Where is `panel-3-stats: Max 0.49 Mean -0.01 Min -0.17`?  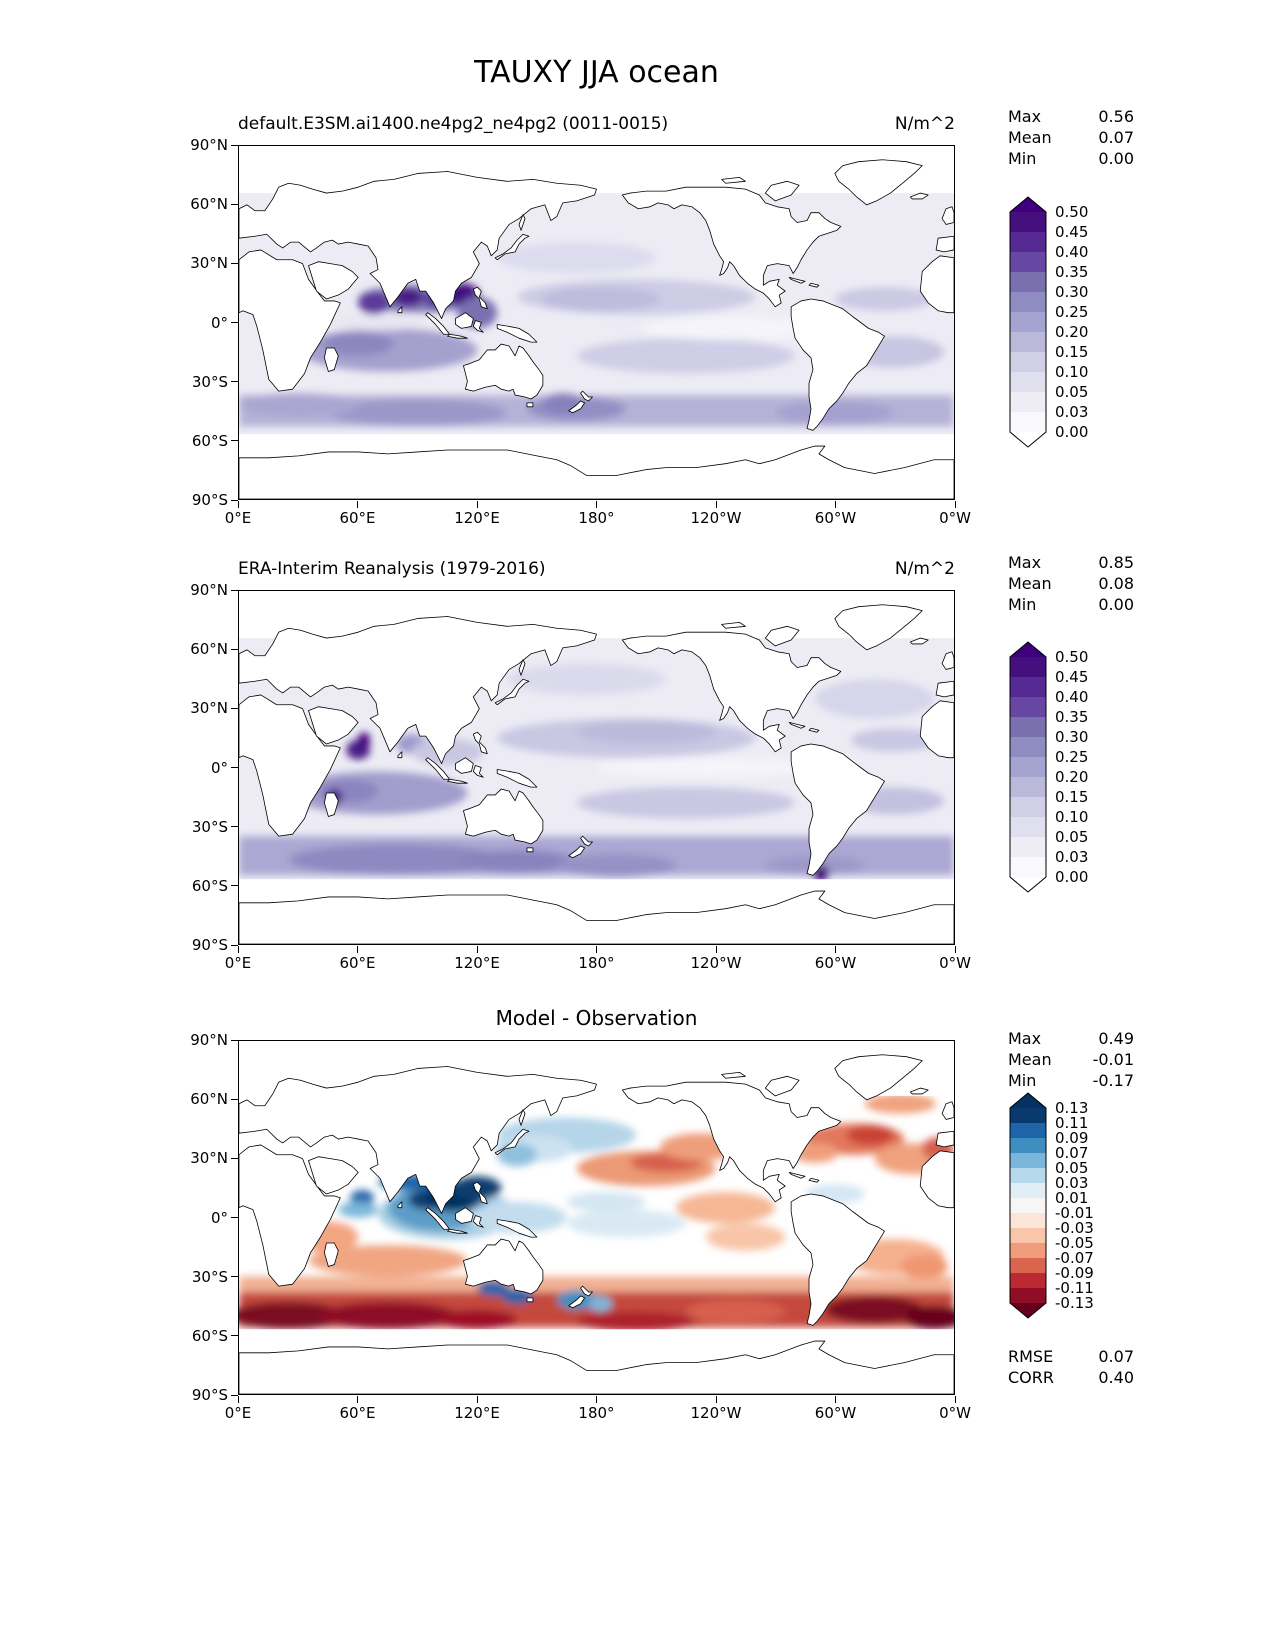 panel-3-stats: Max 0.49 Mean -0.01 Min -0.17 is located at coordinates (1071, 1059).